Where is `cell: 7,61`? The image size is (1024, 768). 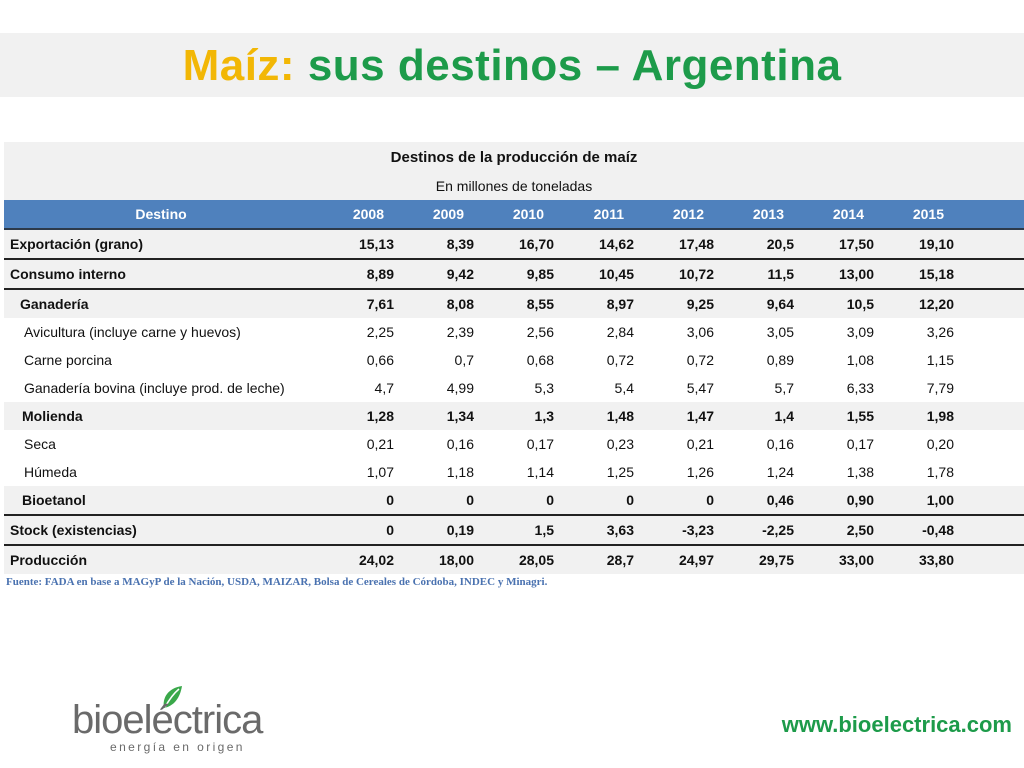 cell: 7,61 is located at coordinates (380, 304).